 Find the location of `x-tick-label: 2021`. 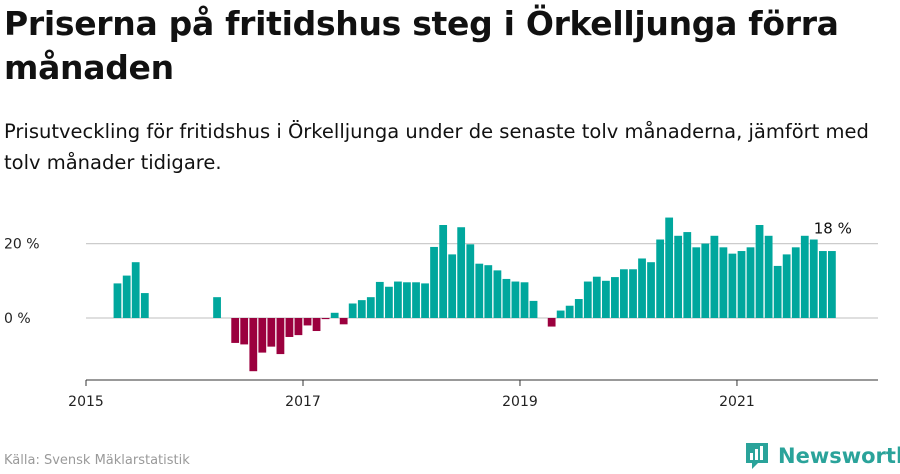

x-tick-label: 2021 is located at coordinates (737, 402).